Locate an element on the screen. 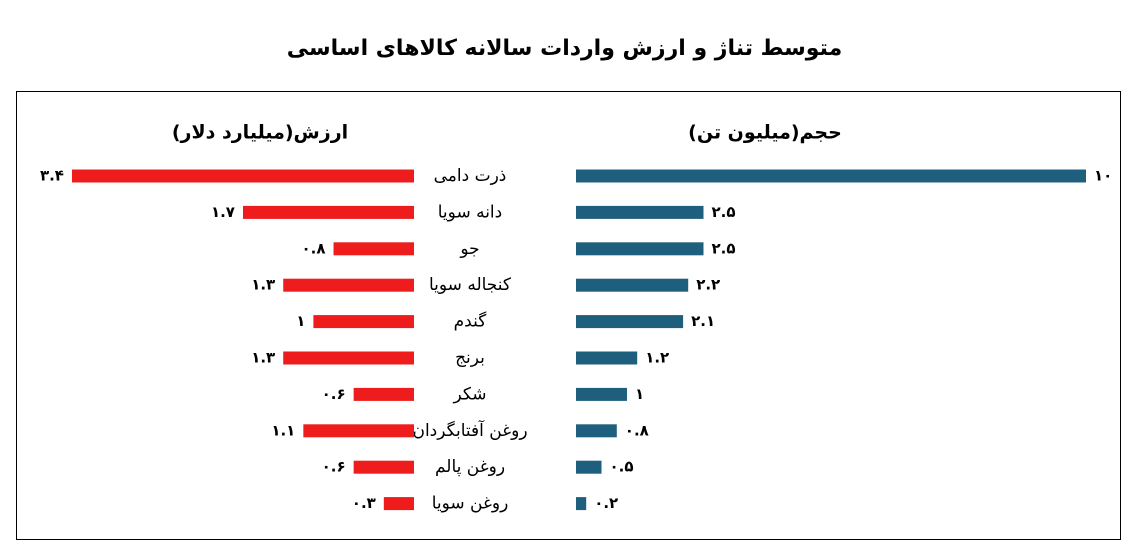 The height and width of the screenshot is (551, 1129). data-label-volume: ۰.۸ is located at coordinates (637, 430).